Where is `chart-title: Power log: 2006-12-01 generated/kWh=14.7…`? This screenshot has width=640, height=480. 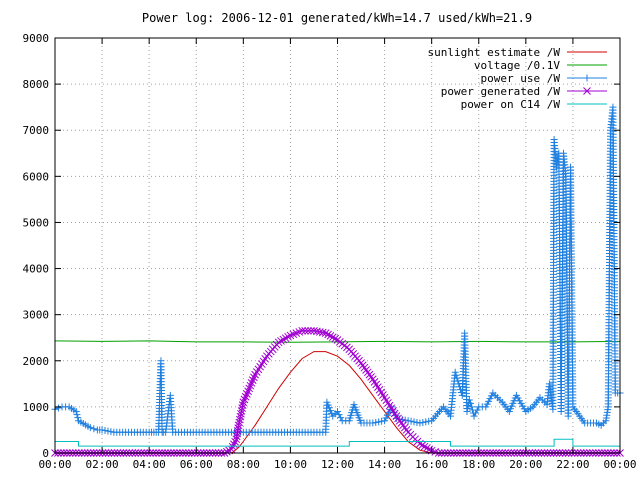 chart-title: Power log: 2006-12-01 generated/kWh=14.7… is located at coordinates (337, 18).